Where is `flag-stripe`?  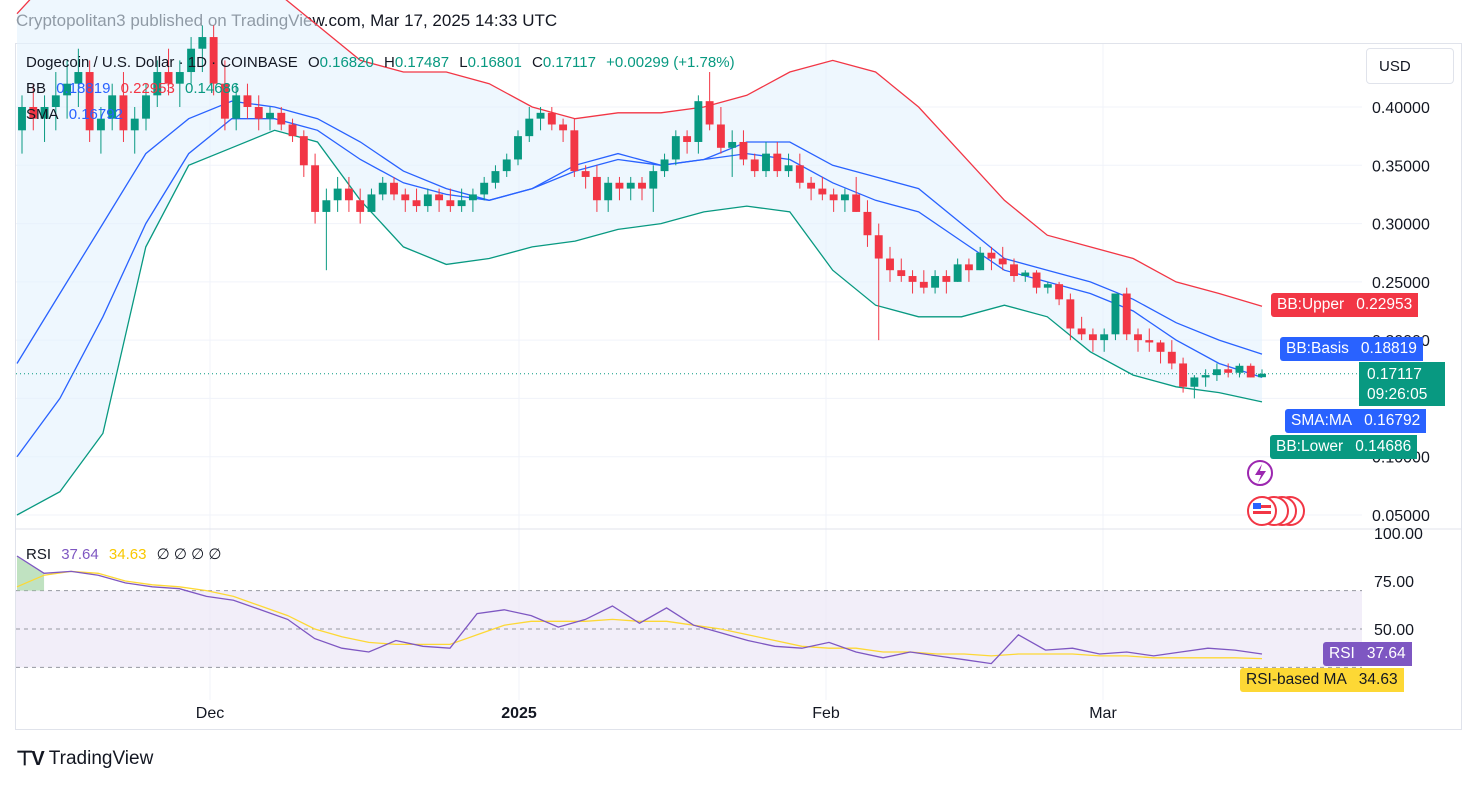
flag-stripe is located at coordinates (1262, 512).